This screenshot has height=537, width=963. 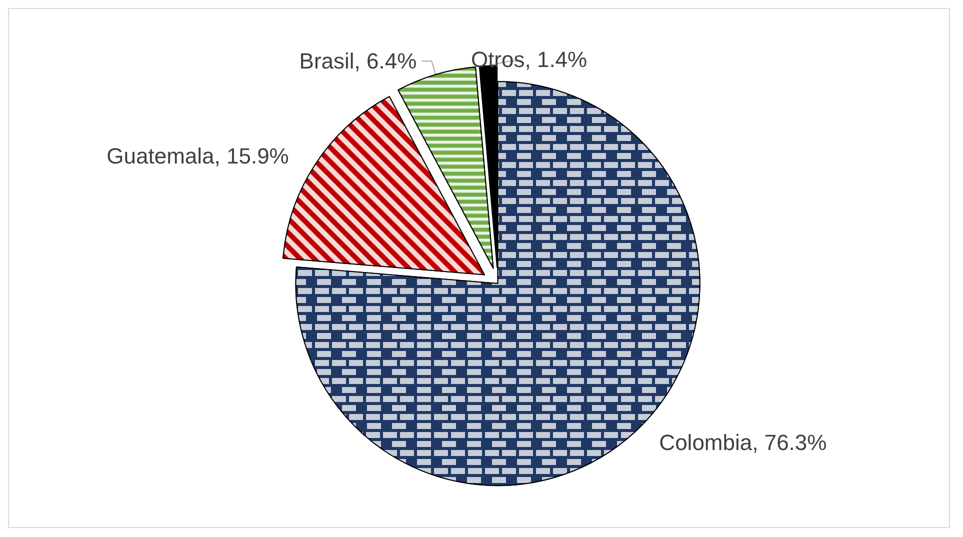 What do you see at coordinates (743, 442) in the screenshot?
I see `slice-label: Colombia, 76.3%` at bounding box center [743, 442].